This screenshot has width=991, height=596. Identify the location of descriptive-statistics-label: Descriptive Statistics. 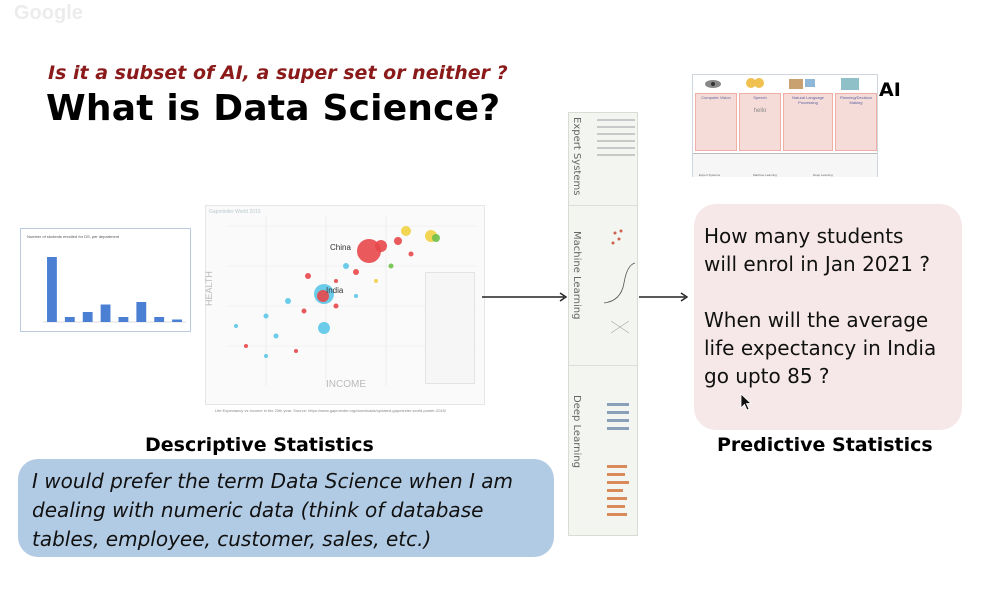
(259, 445).